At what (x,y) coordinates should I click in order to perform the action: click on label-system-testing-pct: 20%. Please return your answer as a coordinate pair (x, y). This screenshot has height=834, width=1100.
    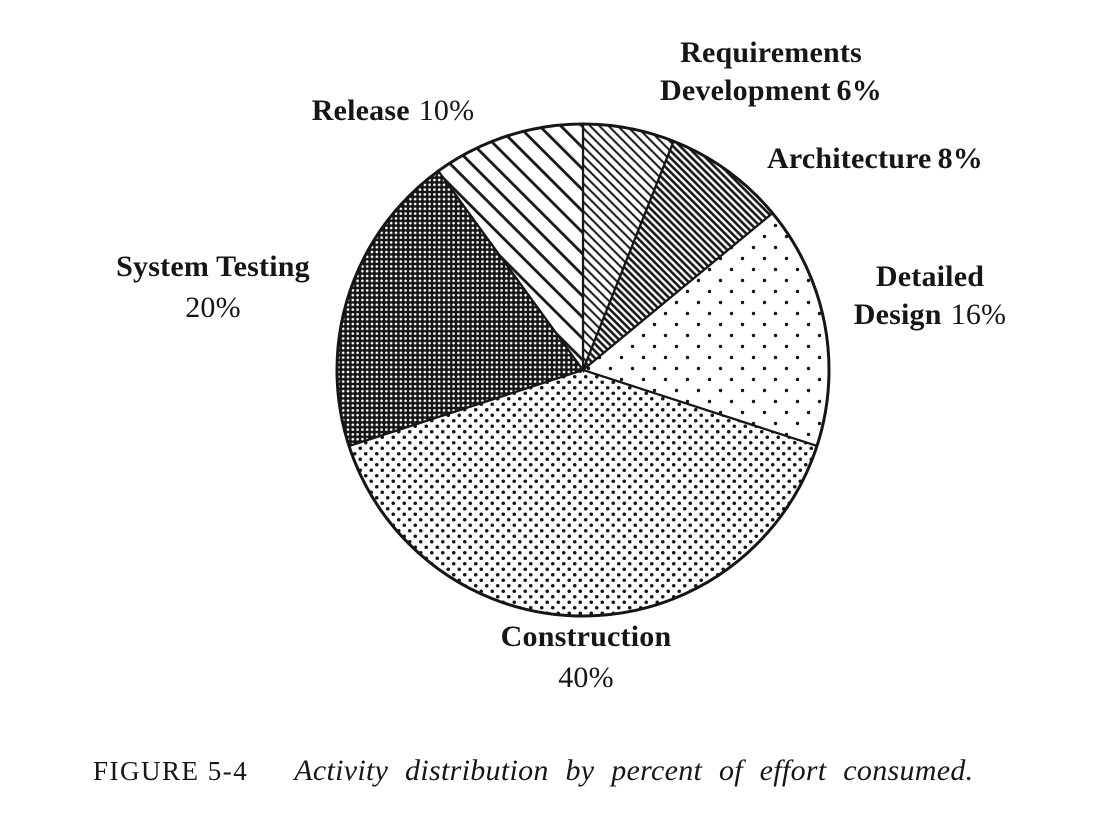
    Looking at the image, I should click on (213, 307).